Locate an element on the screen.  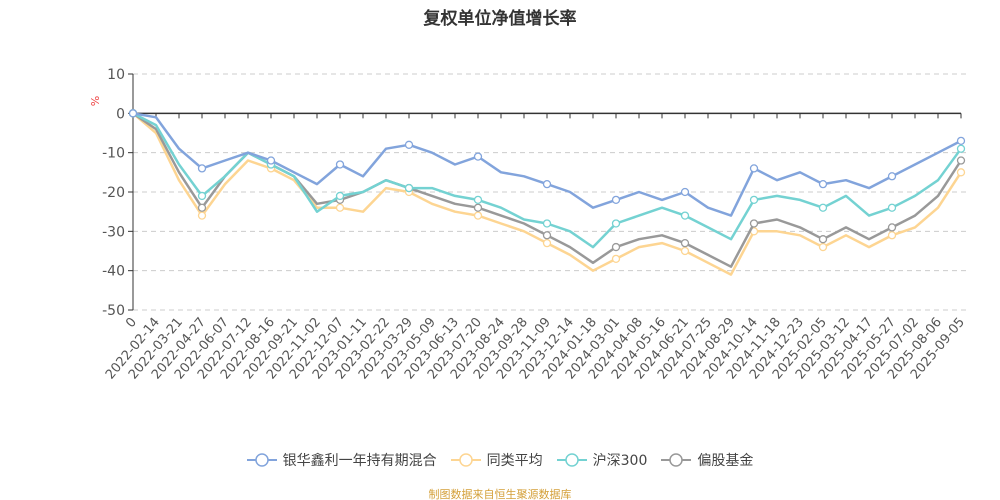
y-tick-label: 10 is located at coordinates (116, 75).